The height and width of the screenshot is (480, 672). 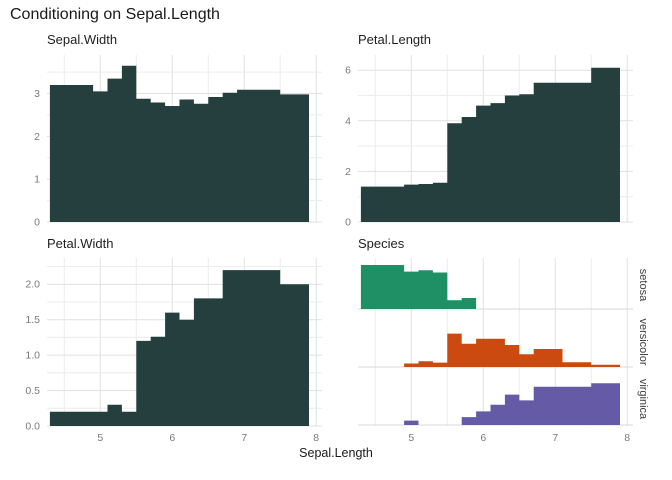 I want to click on ridge-virginica, so click(x=512, y=404).